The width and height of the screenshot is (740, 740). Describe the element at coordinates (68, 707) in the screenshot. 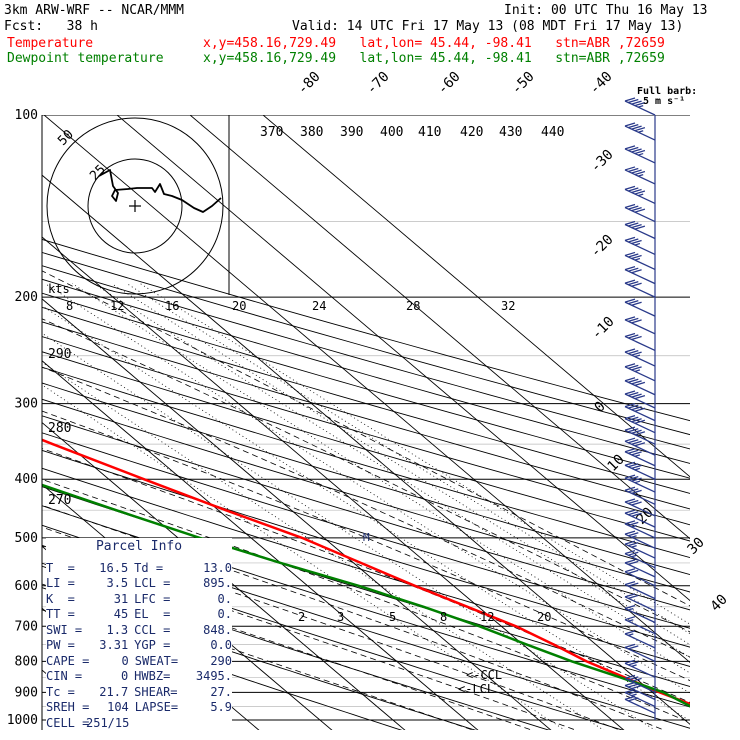

I see `parcel-info-cell: SREH =` at that location.